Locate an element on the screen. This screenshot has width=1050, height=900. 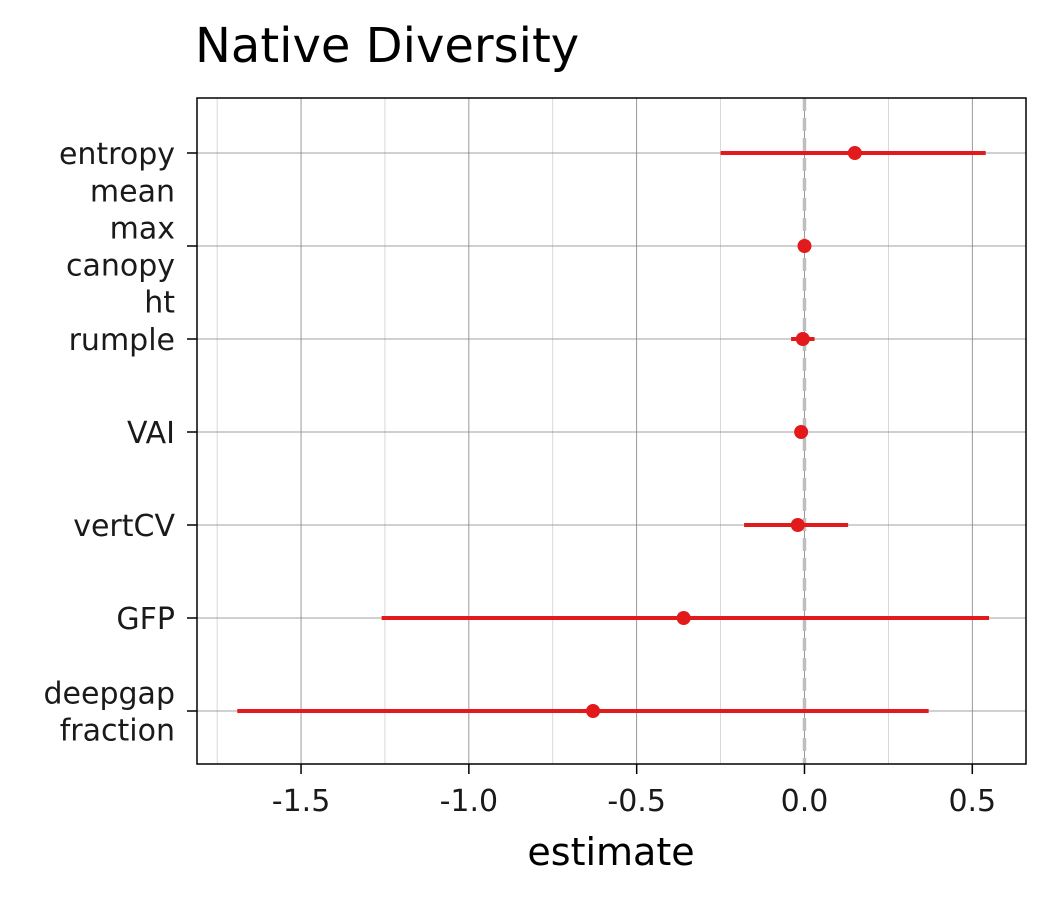
x-tick-label: -0.5 is located at coordinates (636, 801).